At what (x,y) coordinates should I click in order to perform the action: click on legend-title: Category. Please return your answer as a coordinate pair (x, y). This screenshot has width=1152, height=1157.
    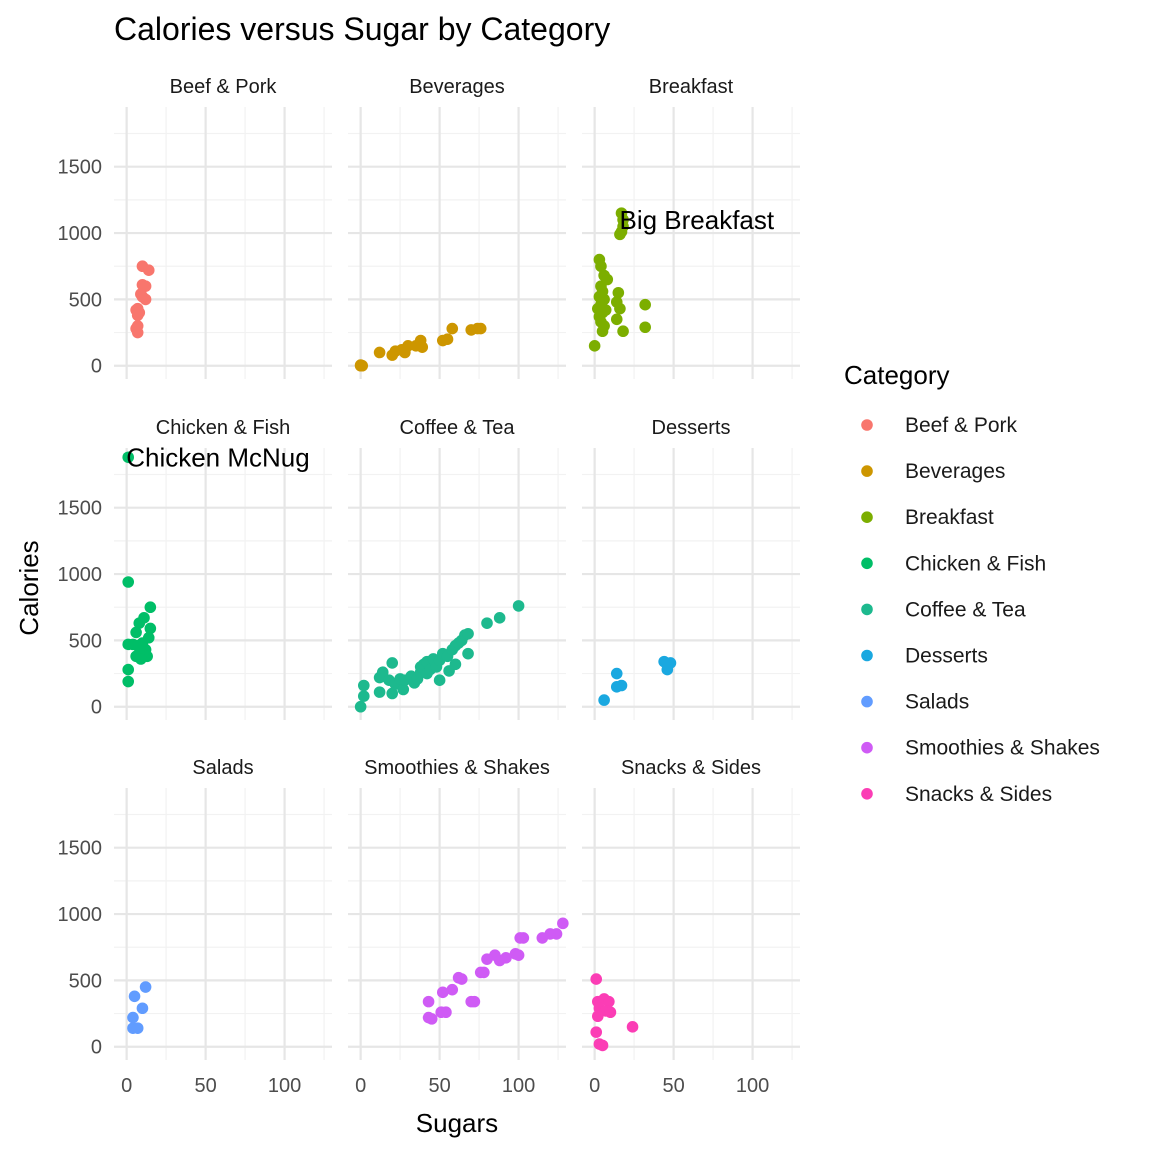
    Looking at the image, I should click on (897, 375).